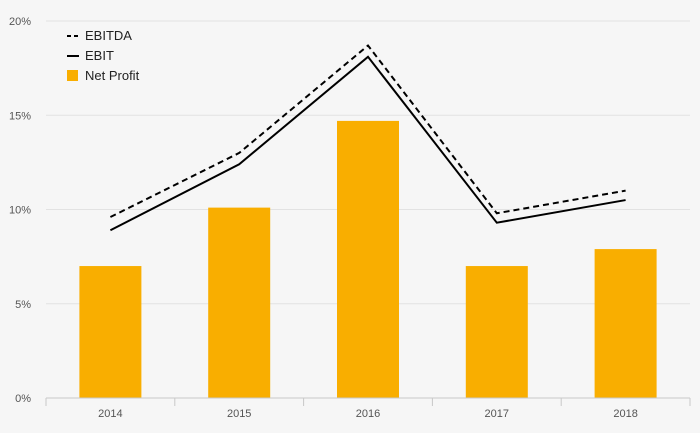  I want to click on legend-label-ebitda: EBITDA, so click(108, 35).